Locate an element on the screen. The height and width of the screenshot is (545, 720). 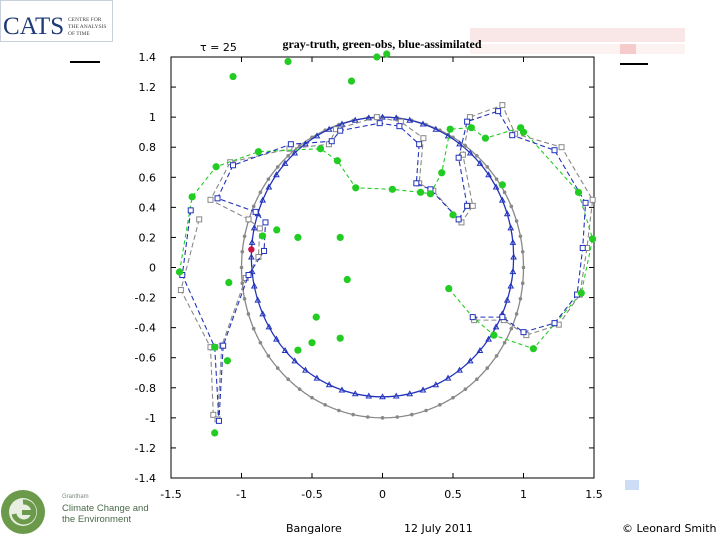
tau-annotation: τ = 25 is located at coordinates (218, 47).